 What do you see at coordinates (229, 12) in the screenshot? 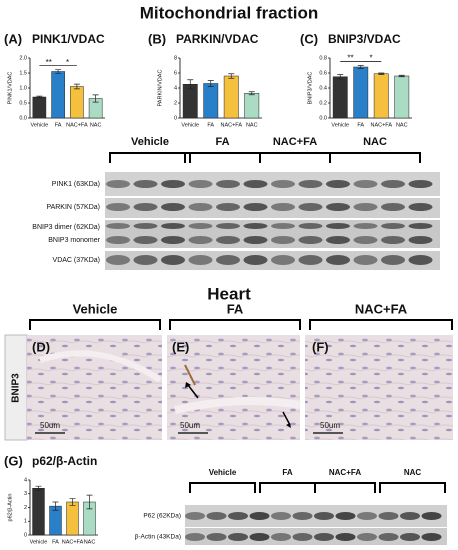
I see `figure-title: Mitochondrial fraction` at bounding box center [229, 12].